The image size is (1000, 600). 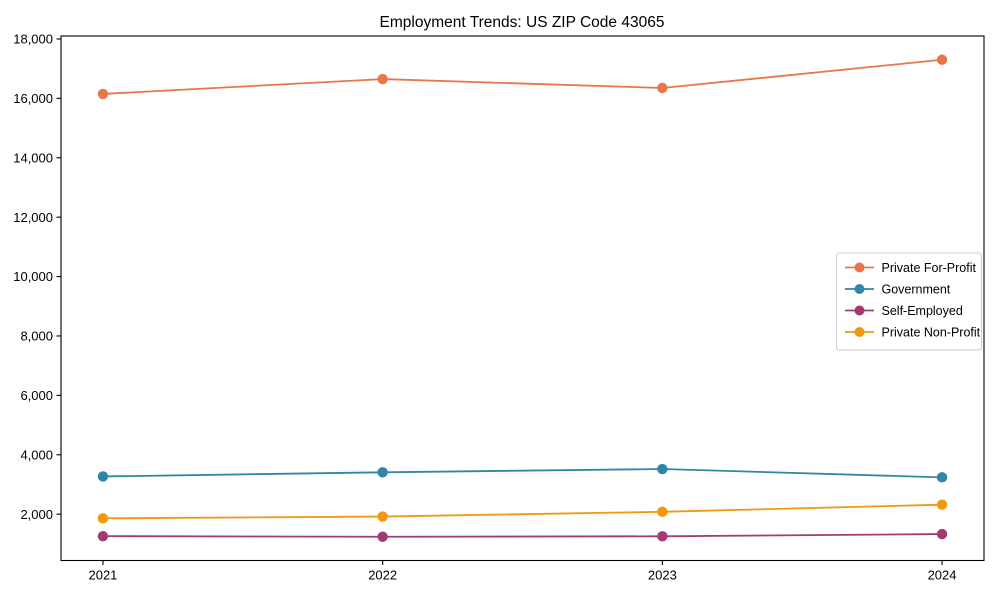 What do you see at coordinates (382, 472) in the screenshot?
I see `data-point-government-2022` at bounding box center [382, 472].